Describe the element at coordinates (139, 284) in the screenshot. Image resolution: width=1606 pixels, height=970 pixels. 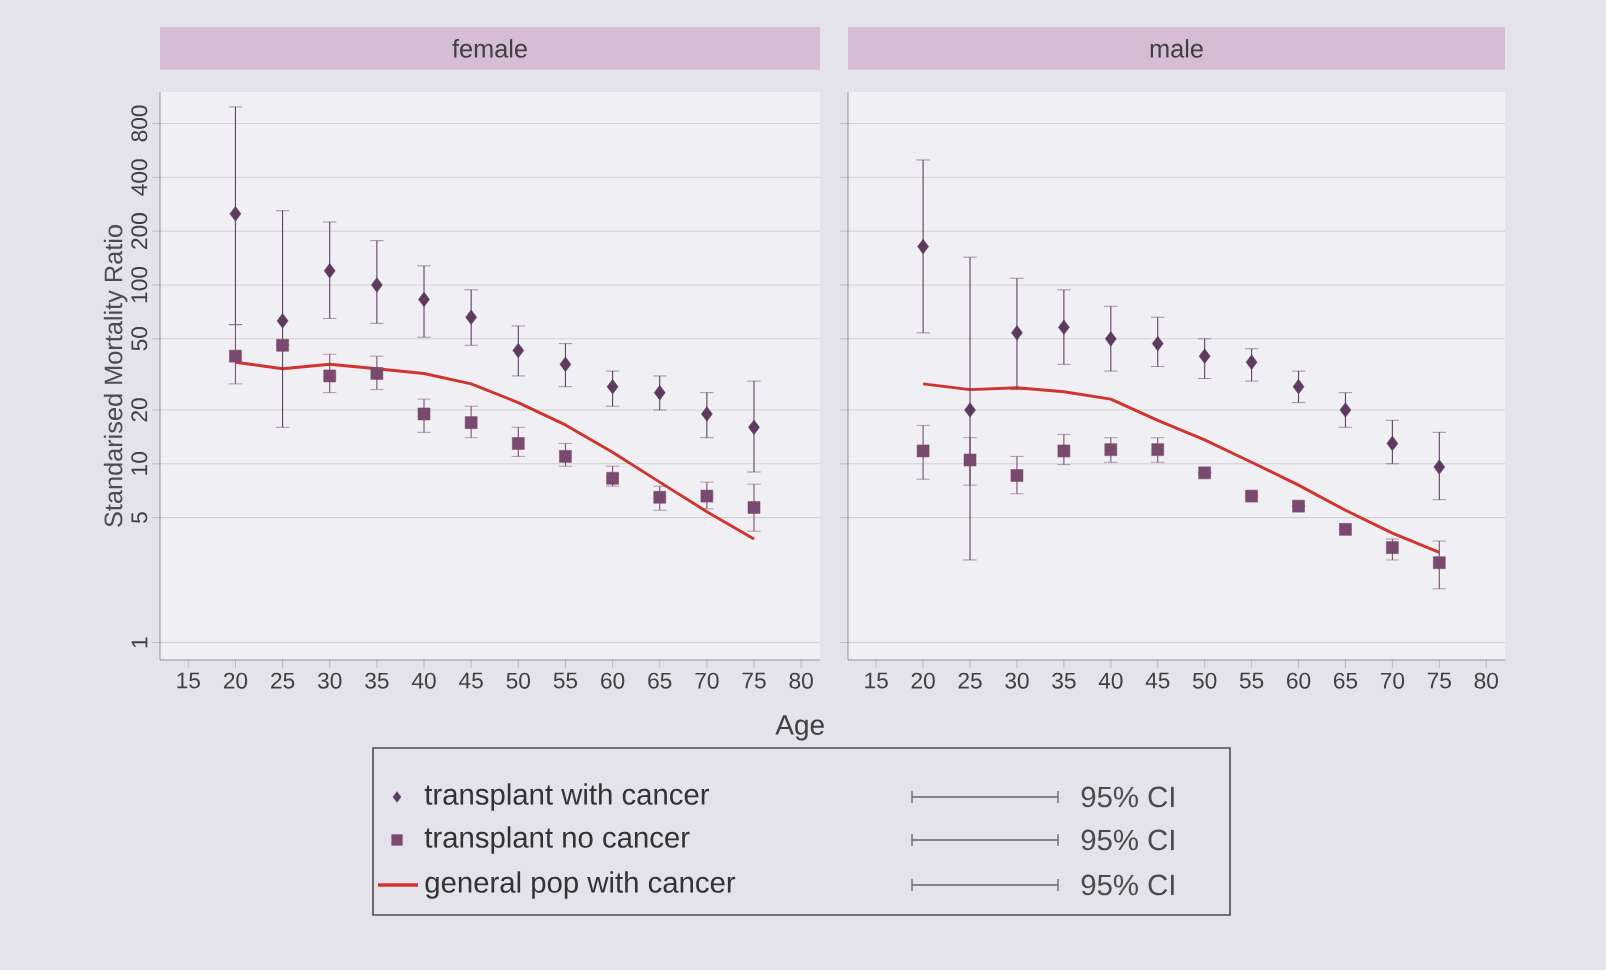
I see `y-tick-label: 100` at that location.